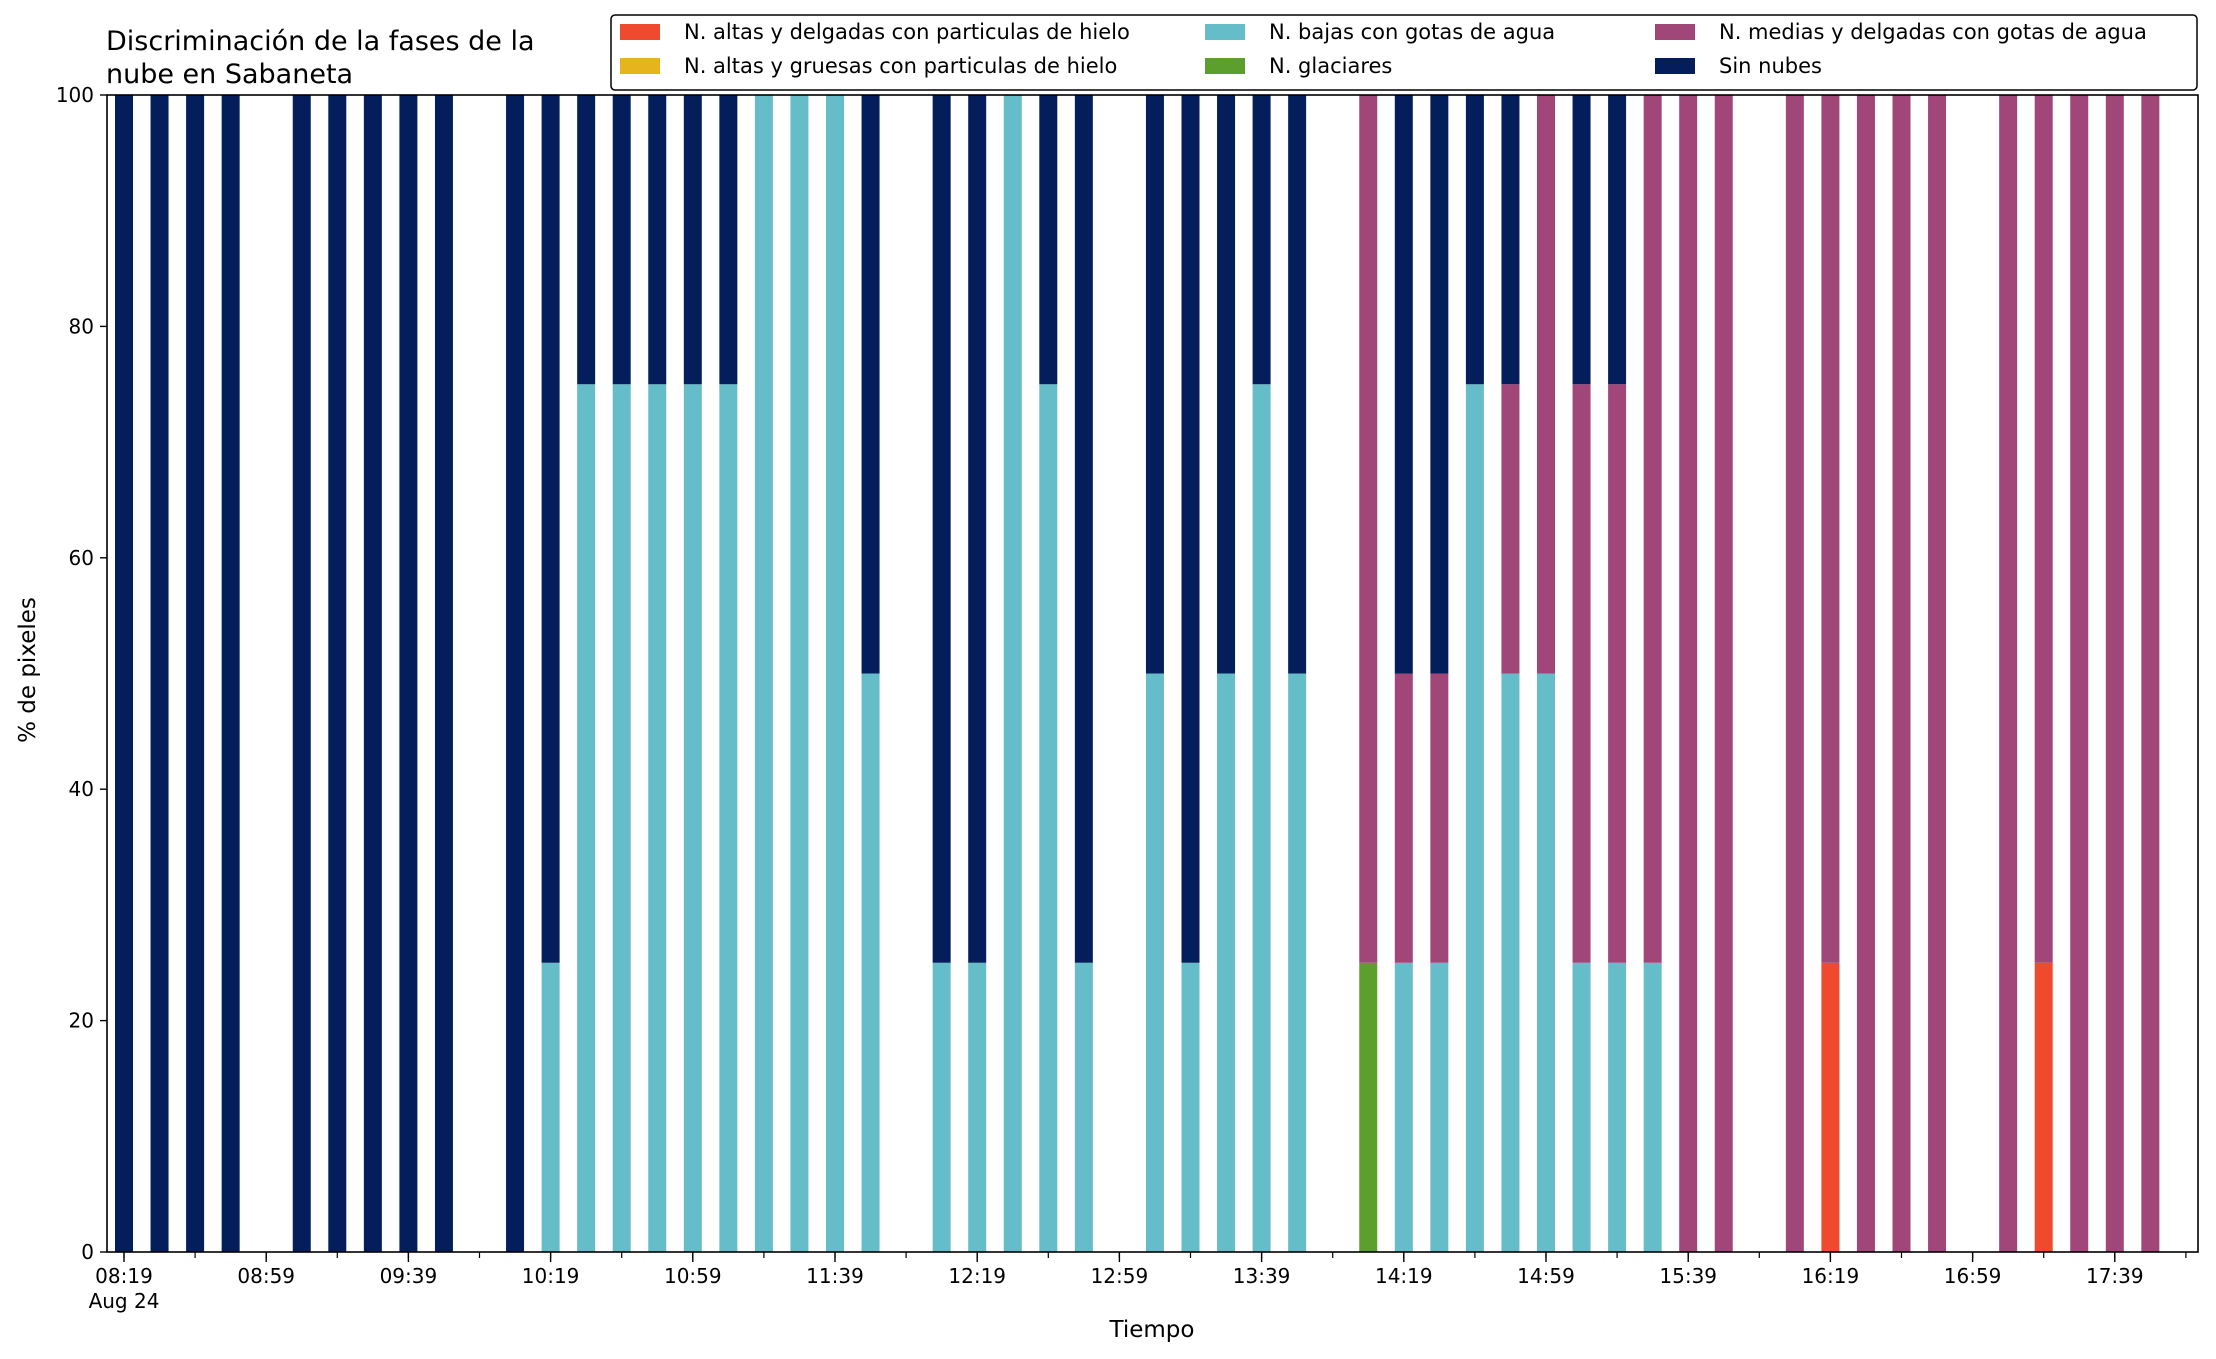  I want to click on x-tick-label: 12:19, so click(977, 1276).